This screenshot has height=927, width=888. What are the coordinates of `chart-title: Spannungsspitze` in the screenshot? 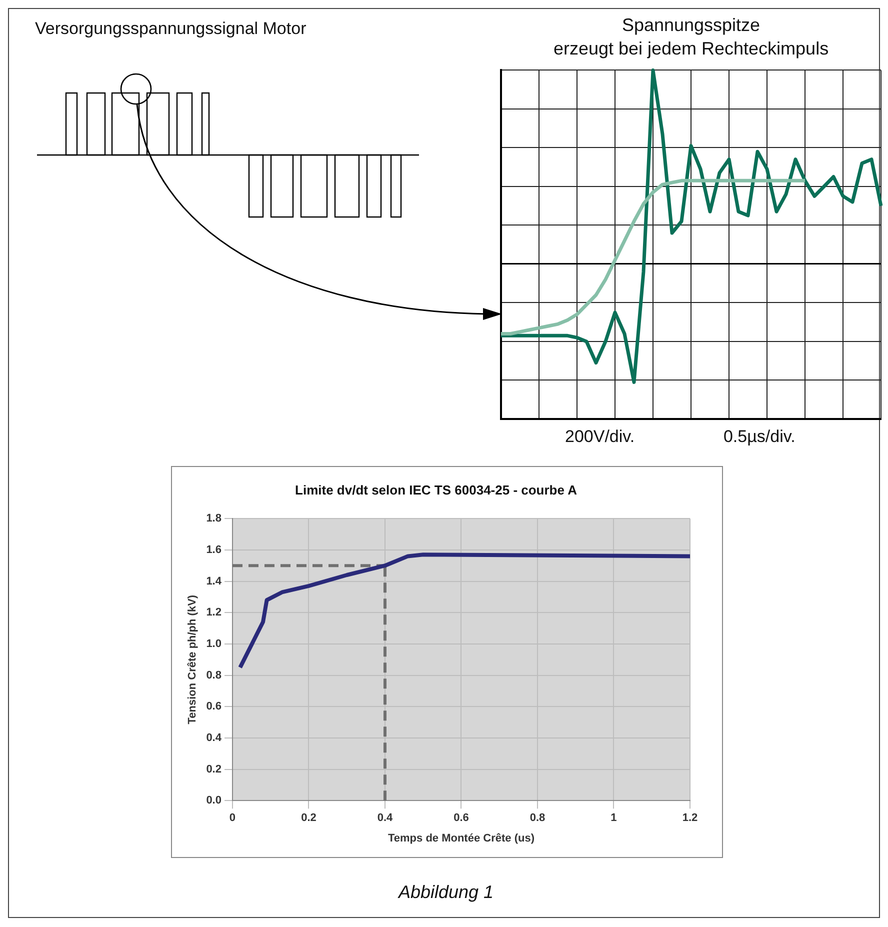 It's located at (691, 24).